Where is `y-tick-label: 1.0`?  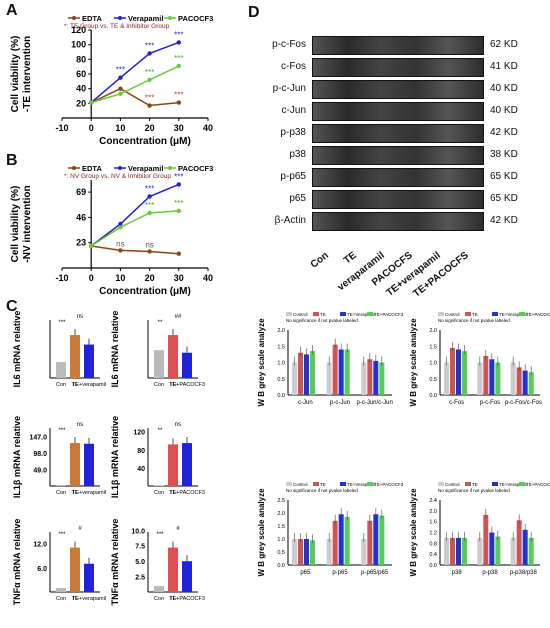
y-tick-label: 1.0 is located at coordinates (433, 364).